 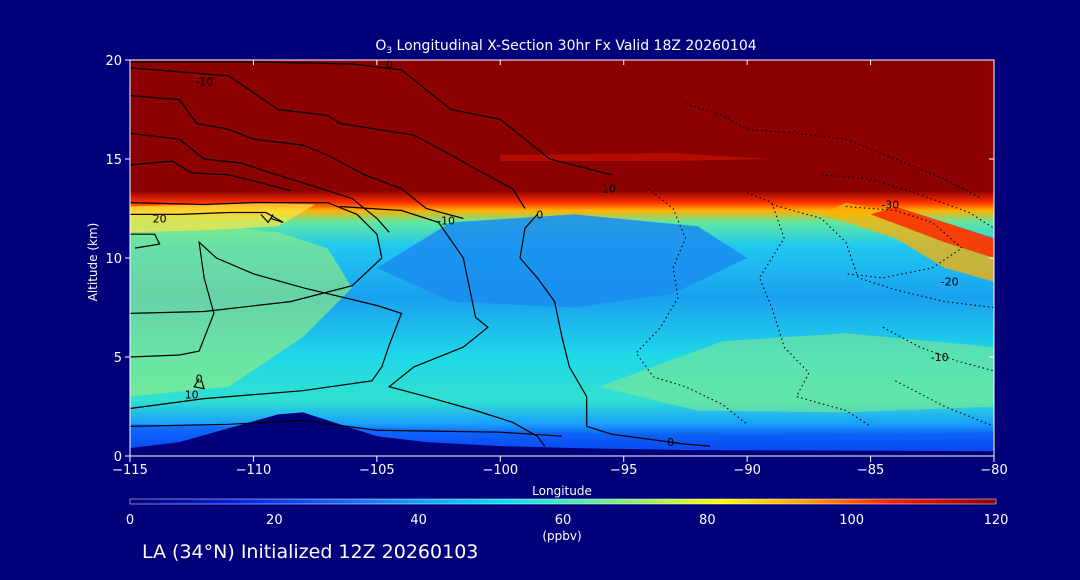 What do you see at coordinates (254, 470) in the screenshot?
I see `x-tick-label: −110` at bounding box center [254, 470].